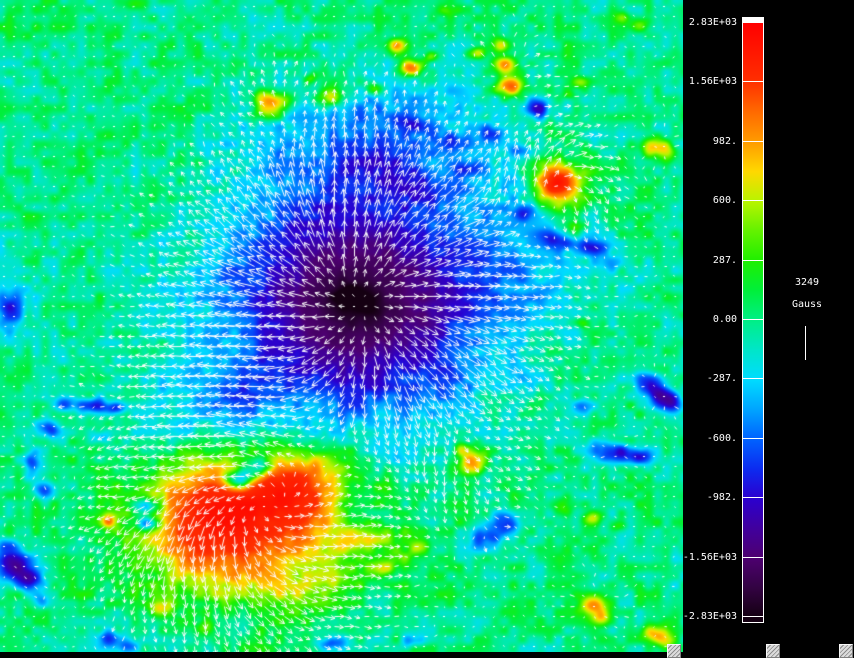  What do you see at coordinates (807, 304) in the screenshot?
I see `arrow-scale-unit: Gauss` at bounding box center [807, 304].